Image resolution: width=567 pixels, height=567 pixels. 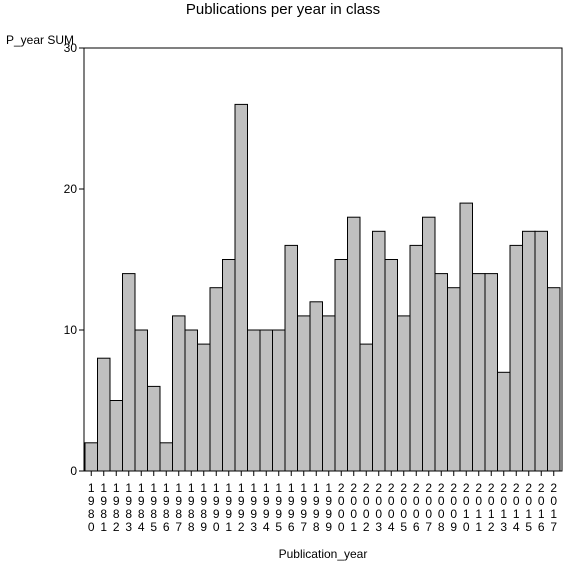 I want to click on bar-1987, so click(x=179, y=393).